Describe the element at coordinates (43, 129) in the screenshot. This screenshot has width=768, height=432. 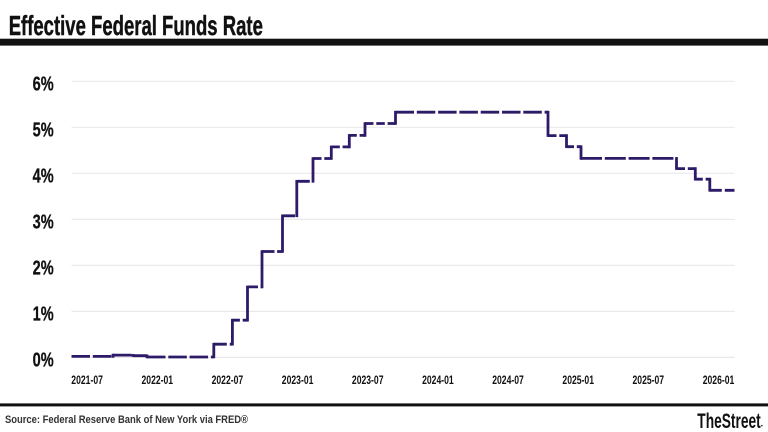
I see `svg-text: 5%` at that location.